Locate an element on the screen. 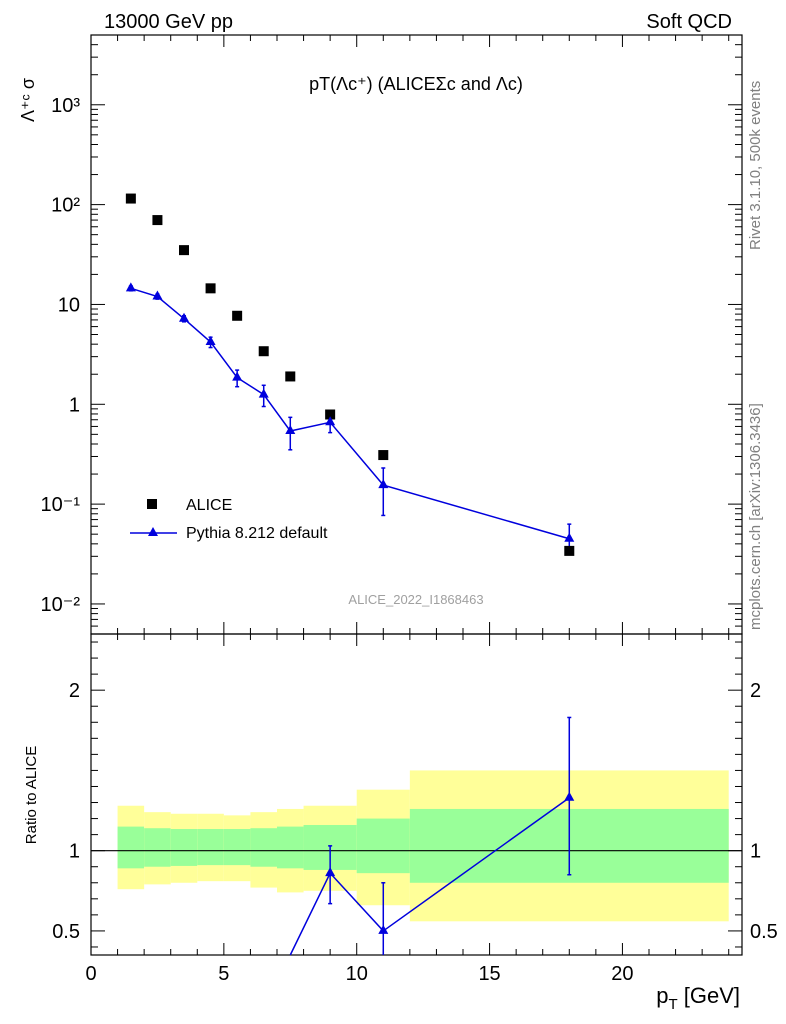  ratio-y-tick-label: 2 is located at coordinates (74, 691).